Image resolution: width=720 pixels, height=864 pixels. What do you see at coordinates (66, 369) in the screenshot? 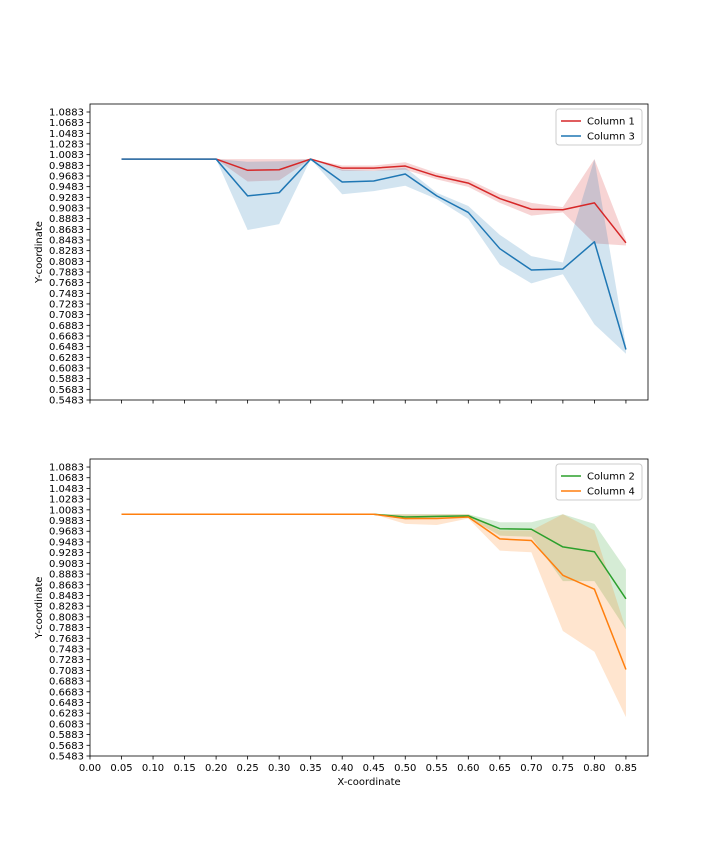
I see `y-tick-label-1-3: 0.6083` at bounding box center [66, 369].